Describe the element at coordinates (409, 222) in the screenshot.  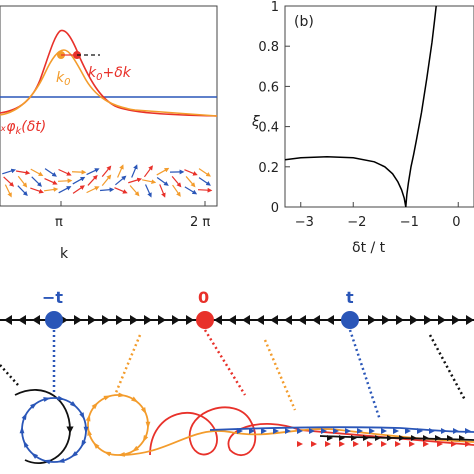
I see `panel-b-xtick-label: −1` at that location.